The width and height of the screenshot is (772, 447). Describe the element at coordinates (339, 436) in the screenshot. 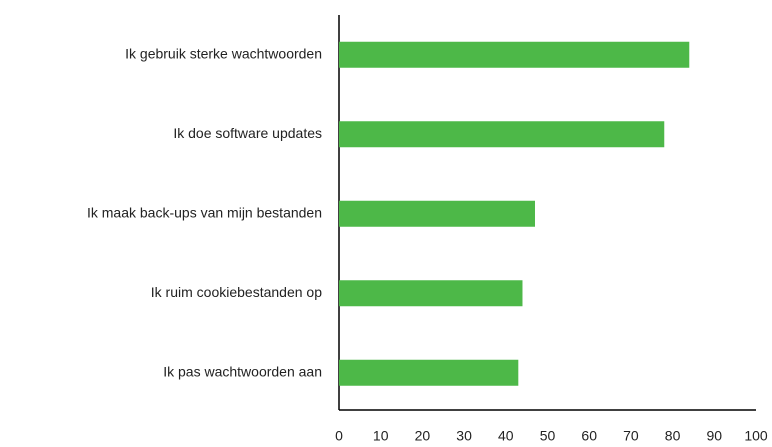

I see `x-tick-label: 0` at that location.